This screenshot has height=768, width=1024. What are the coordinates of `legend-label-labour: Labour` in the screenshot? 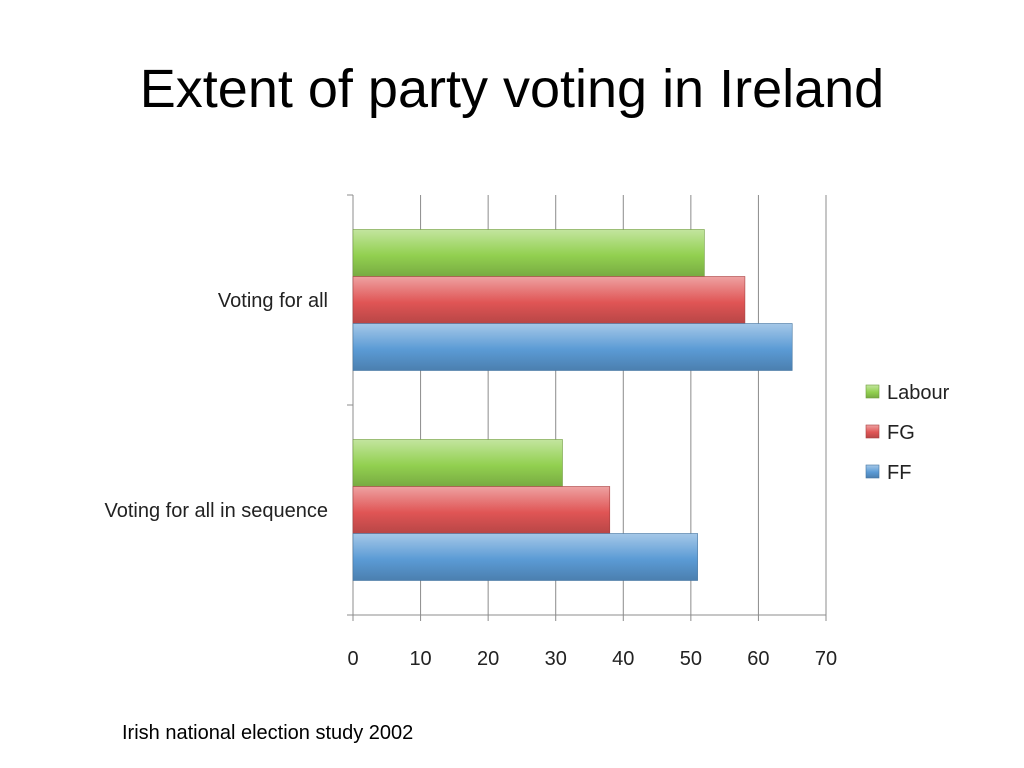 It's located at (918, 393).